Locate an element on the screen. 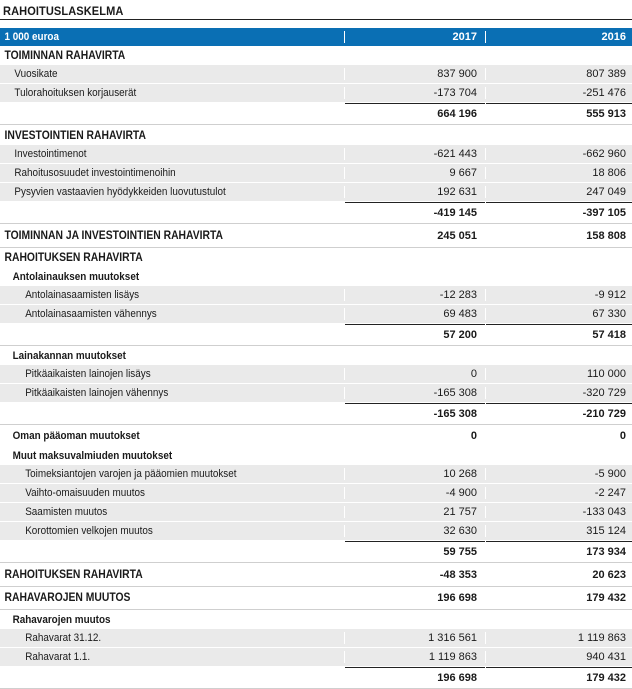  row-label: INVESTOINTIEN RAHAVIRTA is located at coordinates (75, 135).